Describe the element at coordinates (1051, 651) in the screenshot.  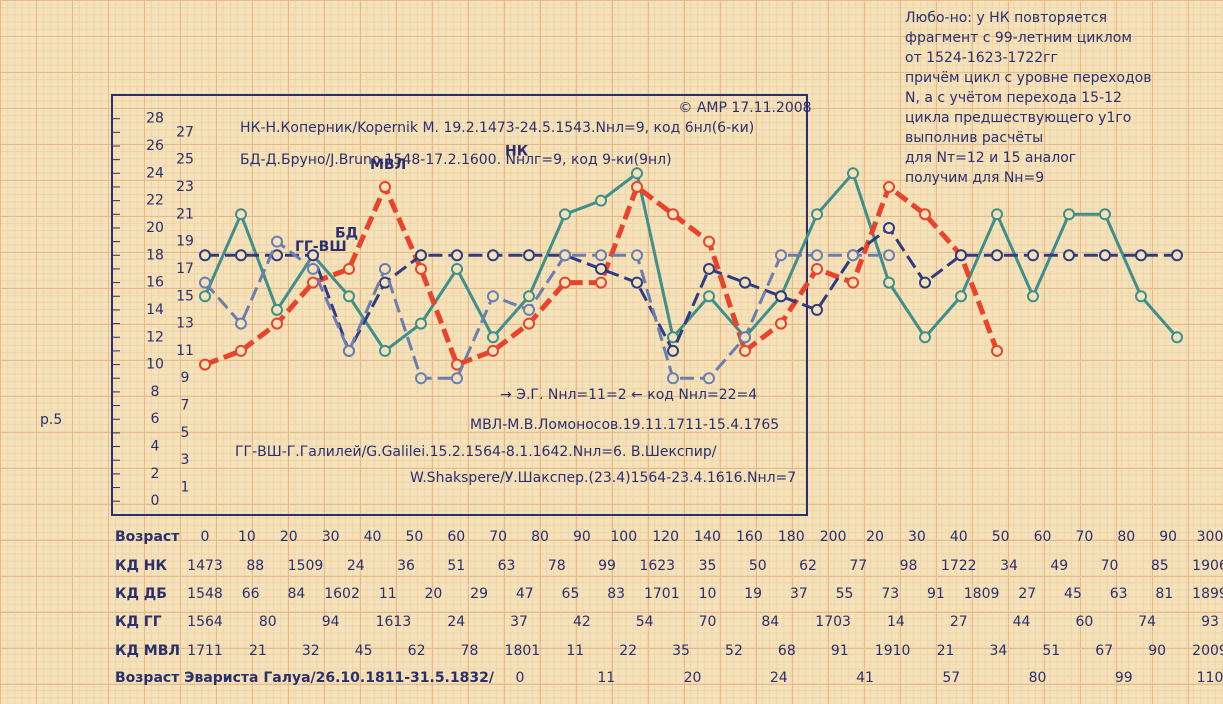
I see `cell: 51` at that location.